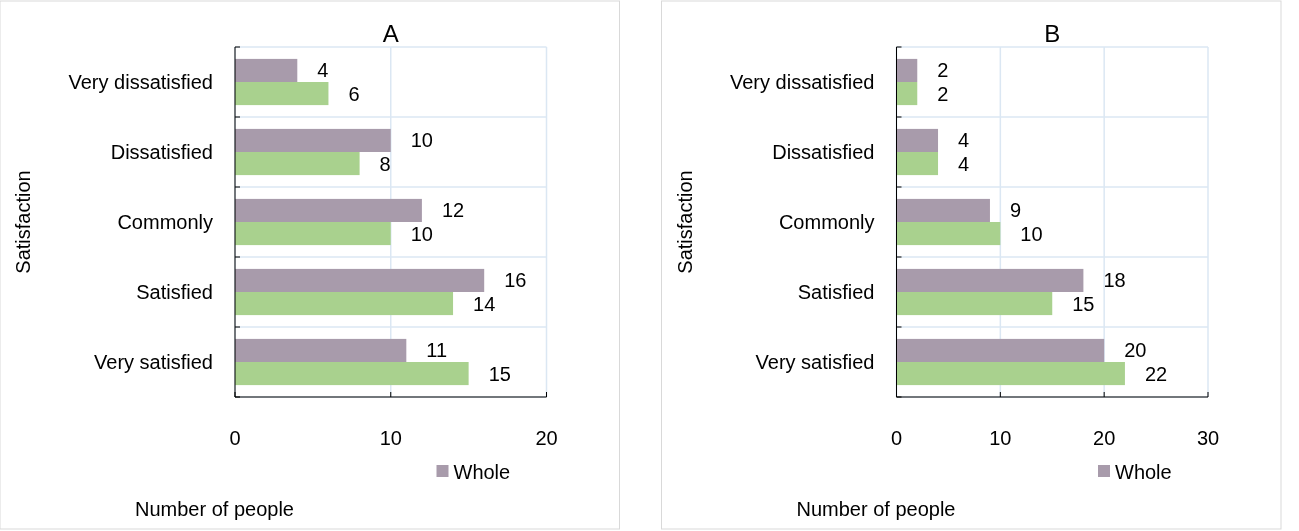 This screenshot has width=1299, height=531. I want to click on x-tick-label: 30, so click(1208, 438).